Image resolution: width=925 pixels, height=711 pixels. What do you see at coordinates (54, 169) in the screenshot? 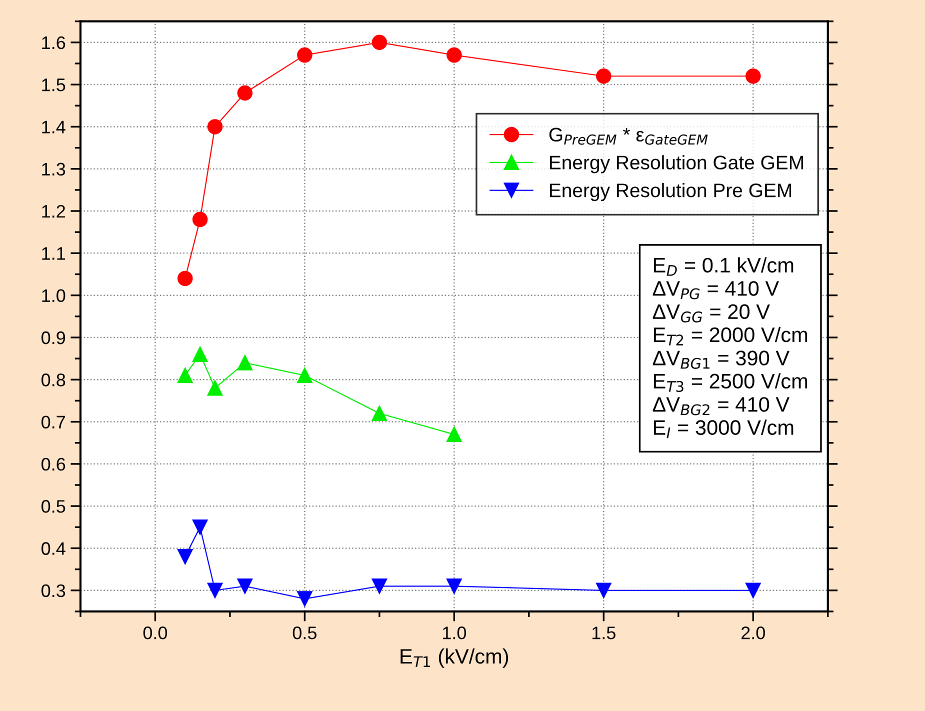
I see `y-tick-label: 1.3` at bounding box center [54, 169].